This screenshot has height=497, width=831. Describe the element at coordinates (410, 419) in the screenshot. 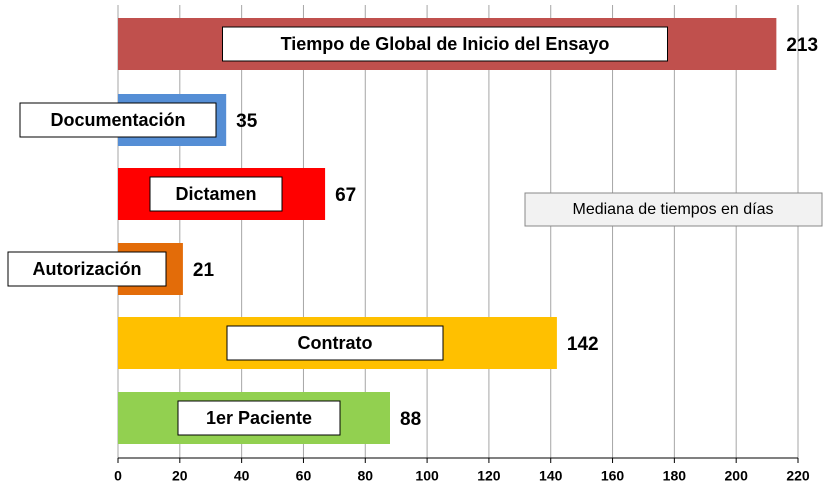

I see `value-label: 88` at that location.